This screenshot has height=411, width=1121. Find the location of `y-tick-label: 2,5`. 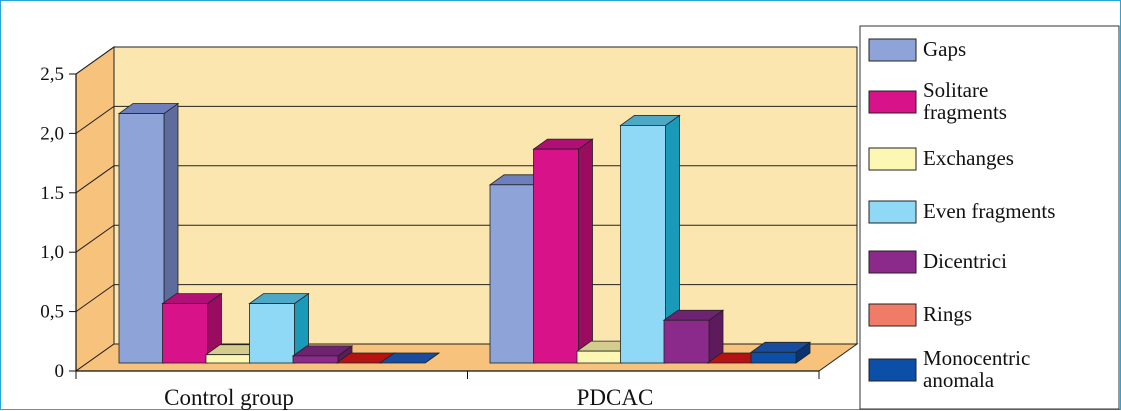

y-tick-label: 2,5 is located at coordinates (52, 74).